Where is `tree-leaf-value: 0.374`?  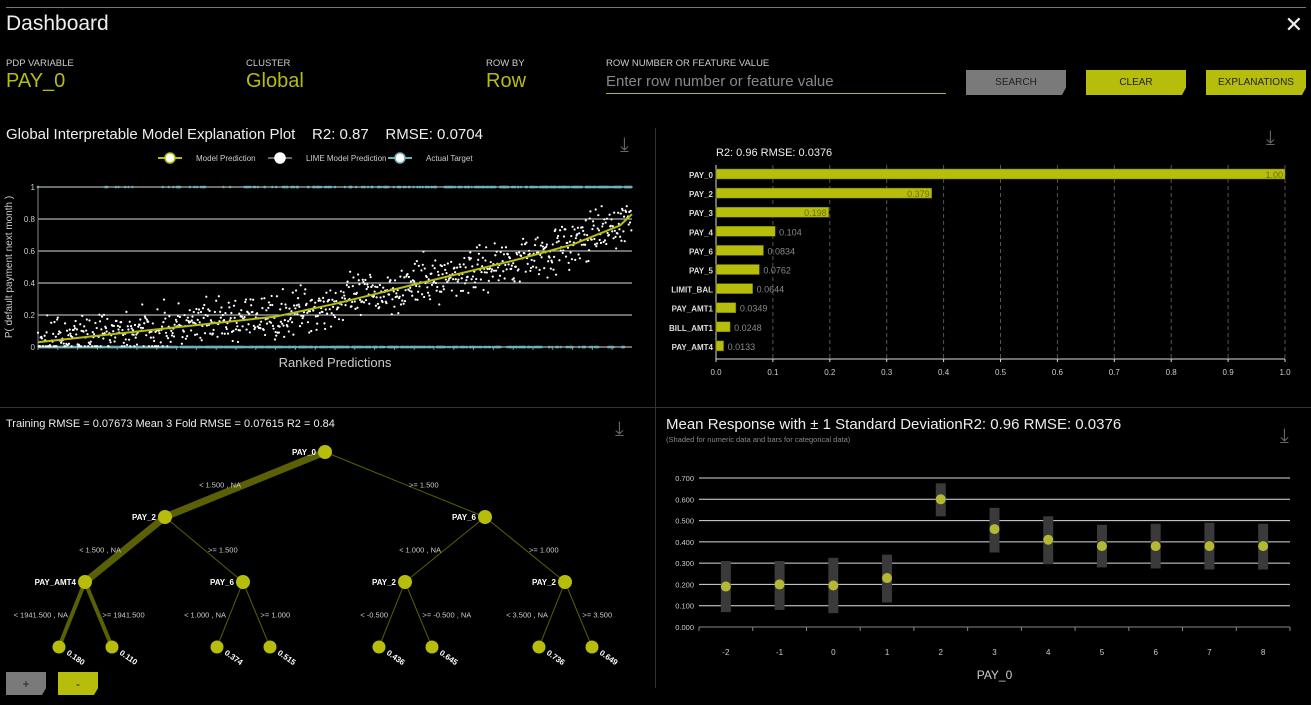 tree-leaf-value: 0.374 is located at coordinates (234, 657).